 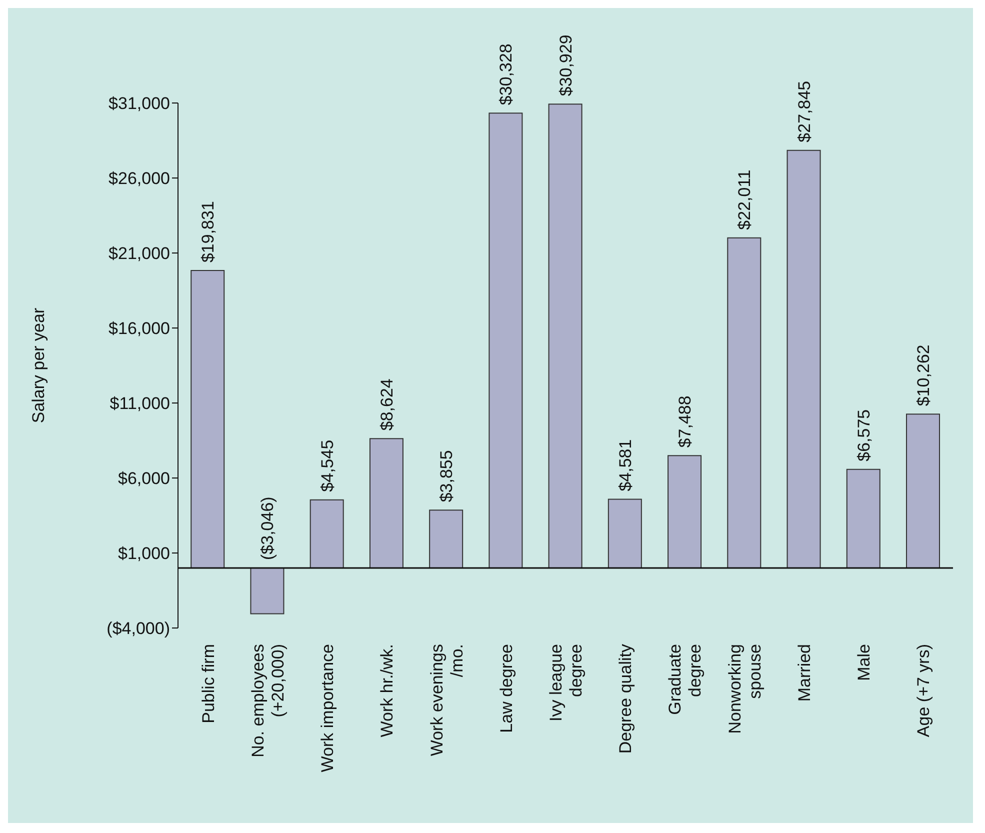 What do you see at coordinates (268, 701) in the screenshot?
I see `x-tick-label: No. employees (+20,000)` at bounding box center [268, 701].